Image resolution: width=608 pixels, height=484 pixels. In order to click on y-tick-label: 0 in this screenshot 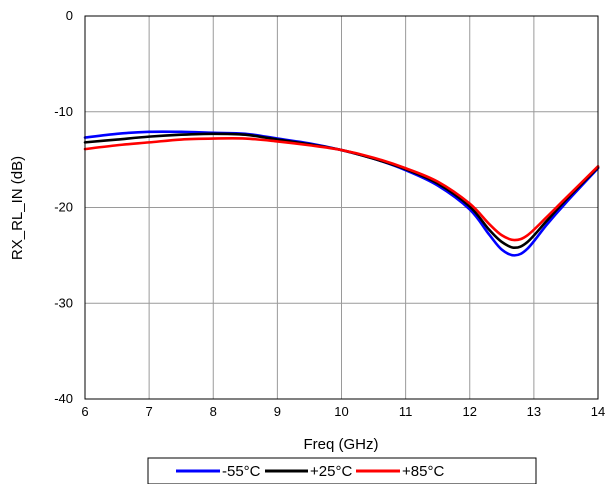, I will do `click(69, 15)`.